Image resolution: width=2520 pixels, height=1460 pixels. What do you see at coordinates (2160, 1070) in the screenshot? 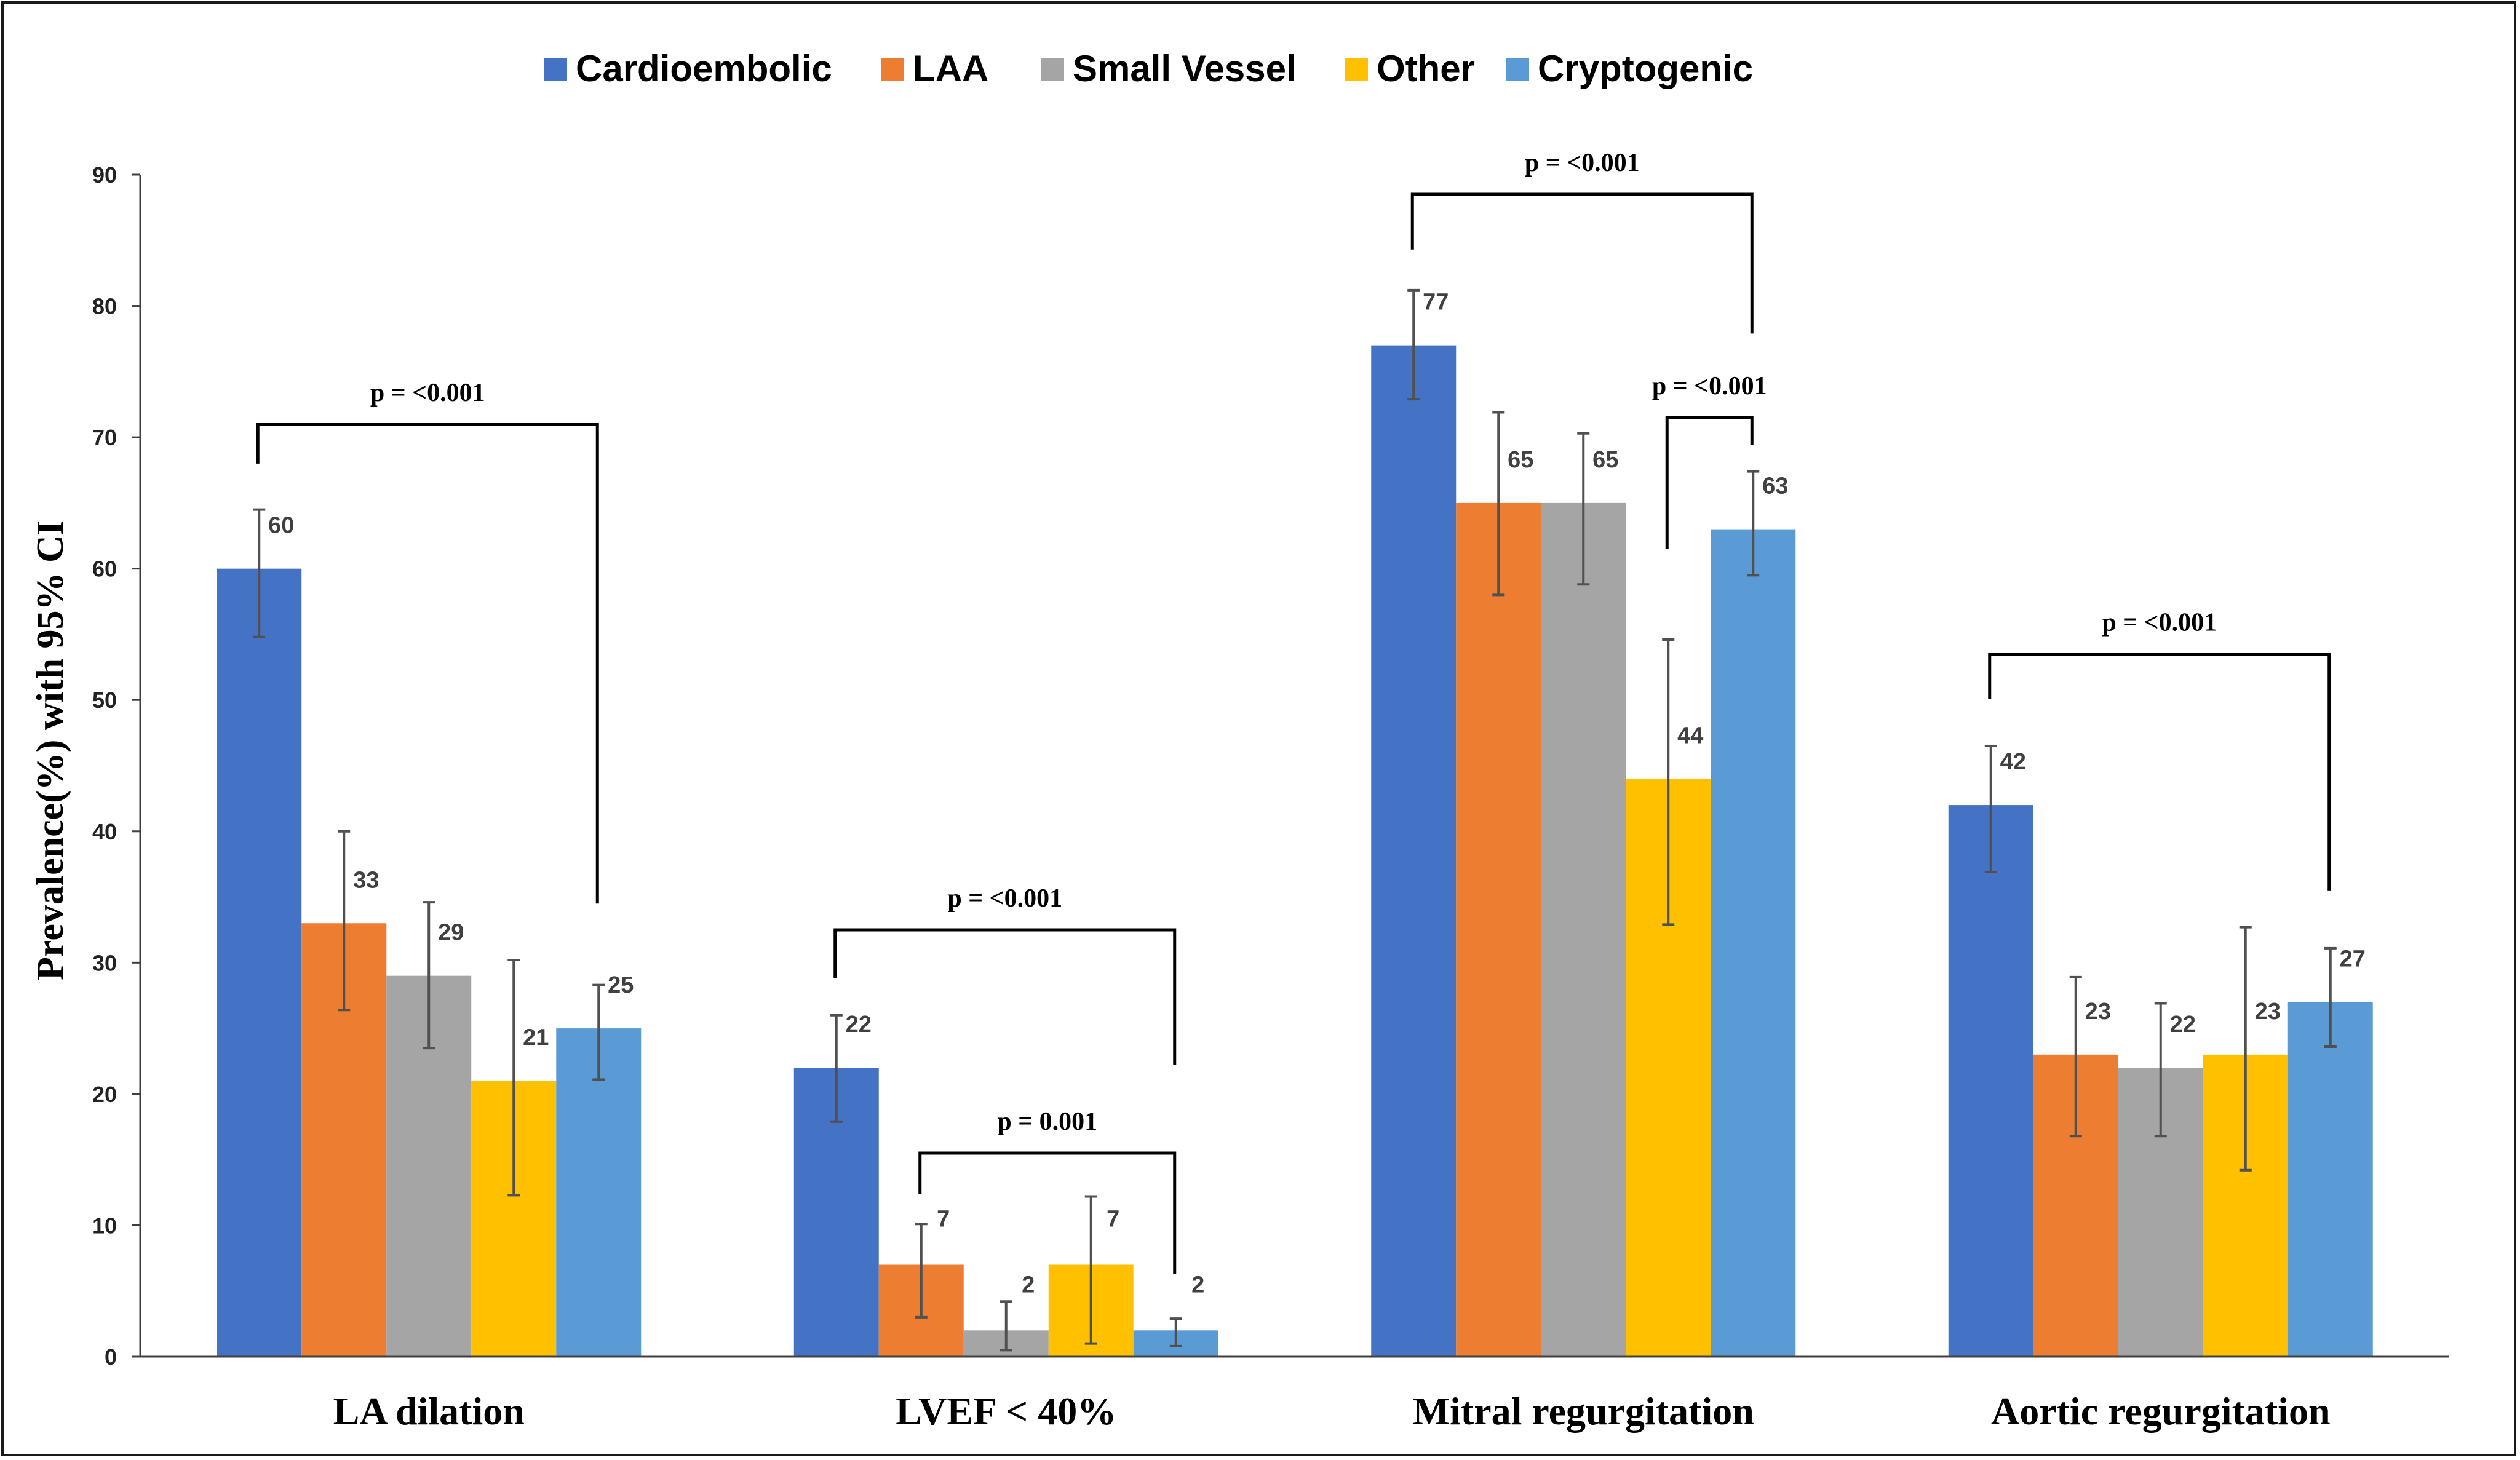
I see `error-bar-small-vessel-aortic-regurgitation` at bounding box center [2160, 1070].